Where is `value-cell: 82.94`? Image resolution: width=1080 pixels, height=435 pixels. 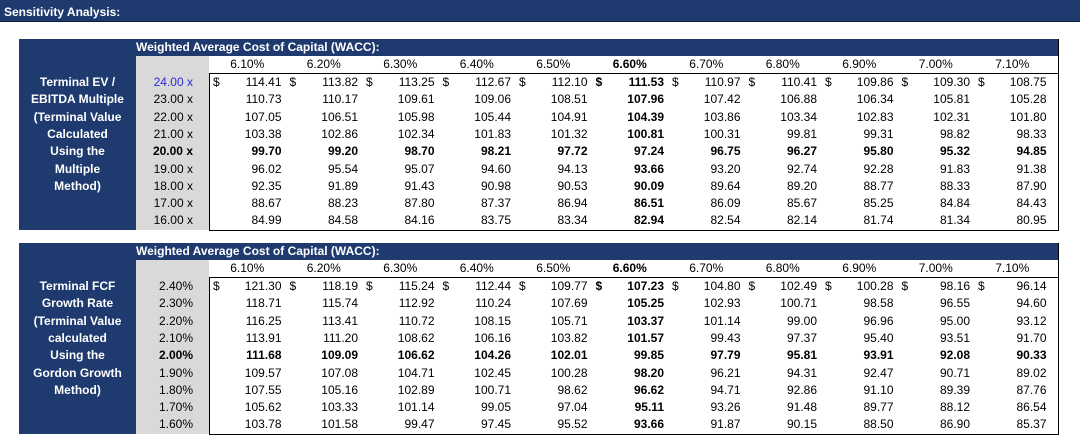
value-cell: 82.94 is located at coordinates (648, 220).